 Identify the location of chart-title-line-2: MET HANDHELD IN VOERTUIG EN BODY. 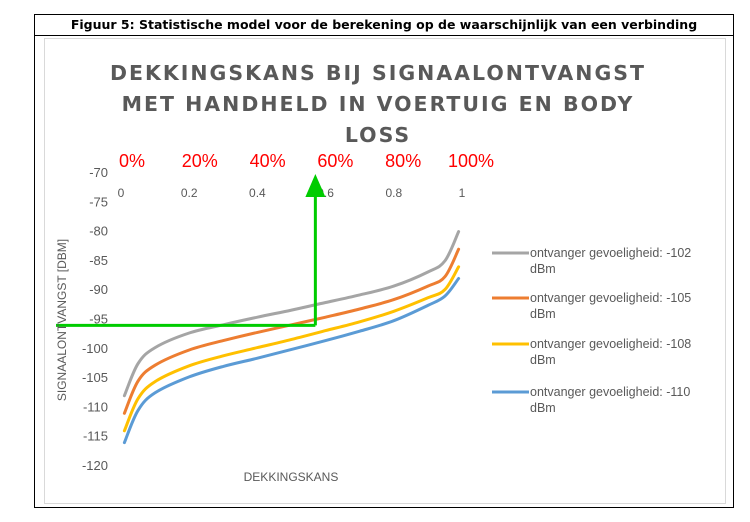
(378, 104).